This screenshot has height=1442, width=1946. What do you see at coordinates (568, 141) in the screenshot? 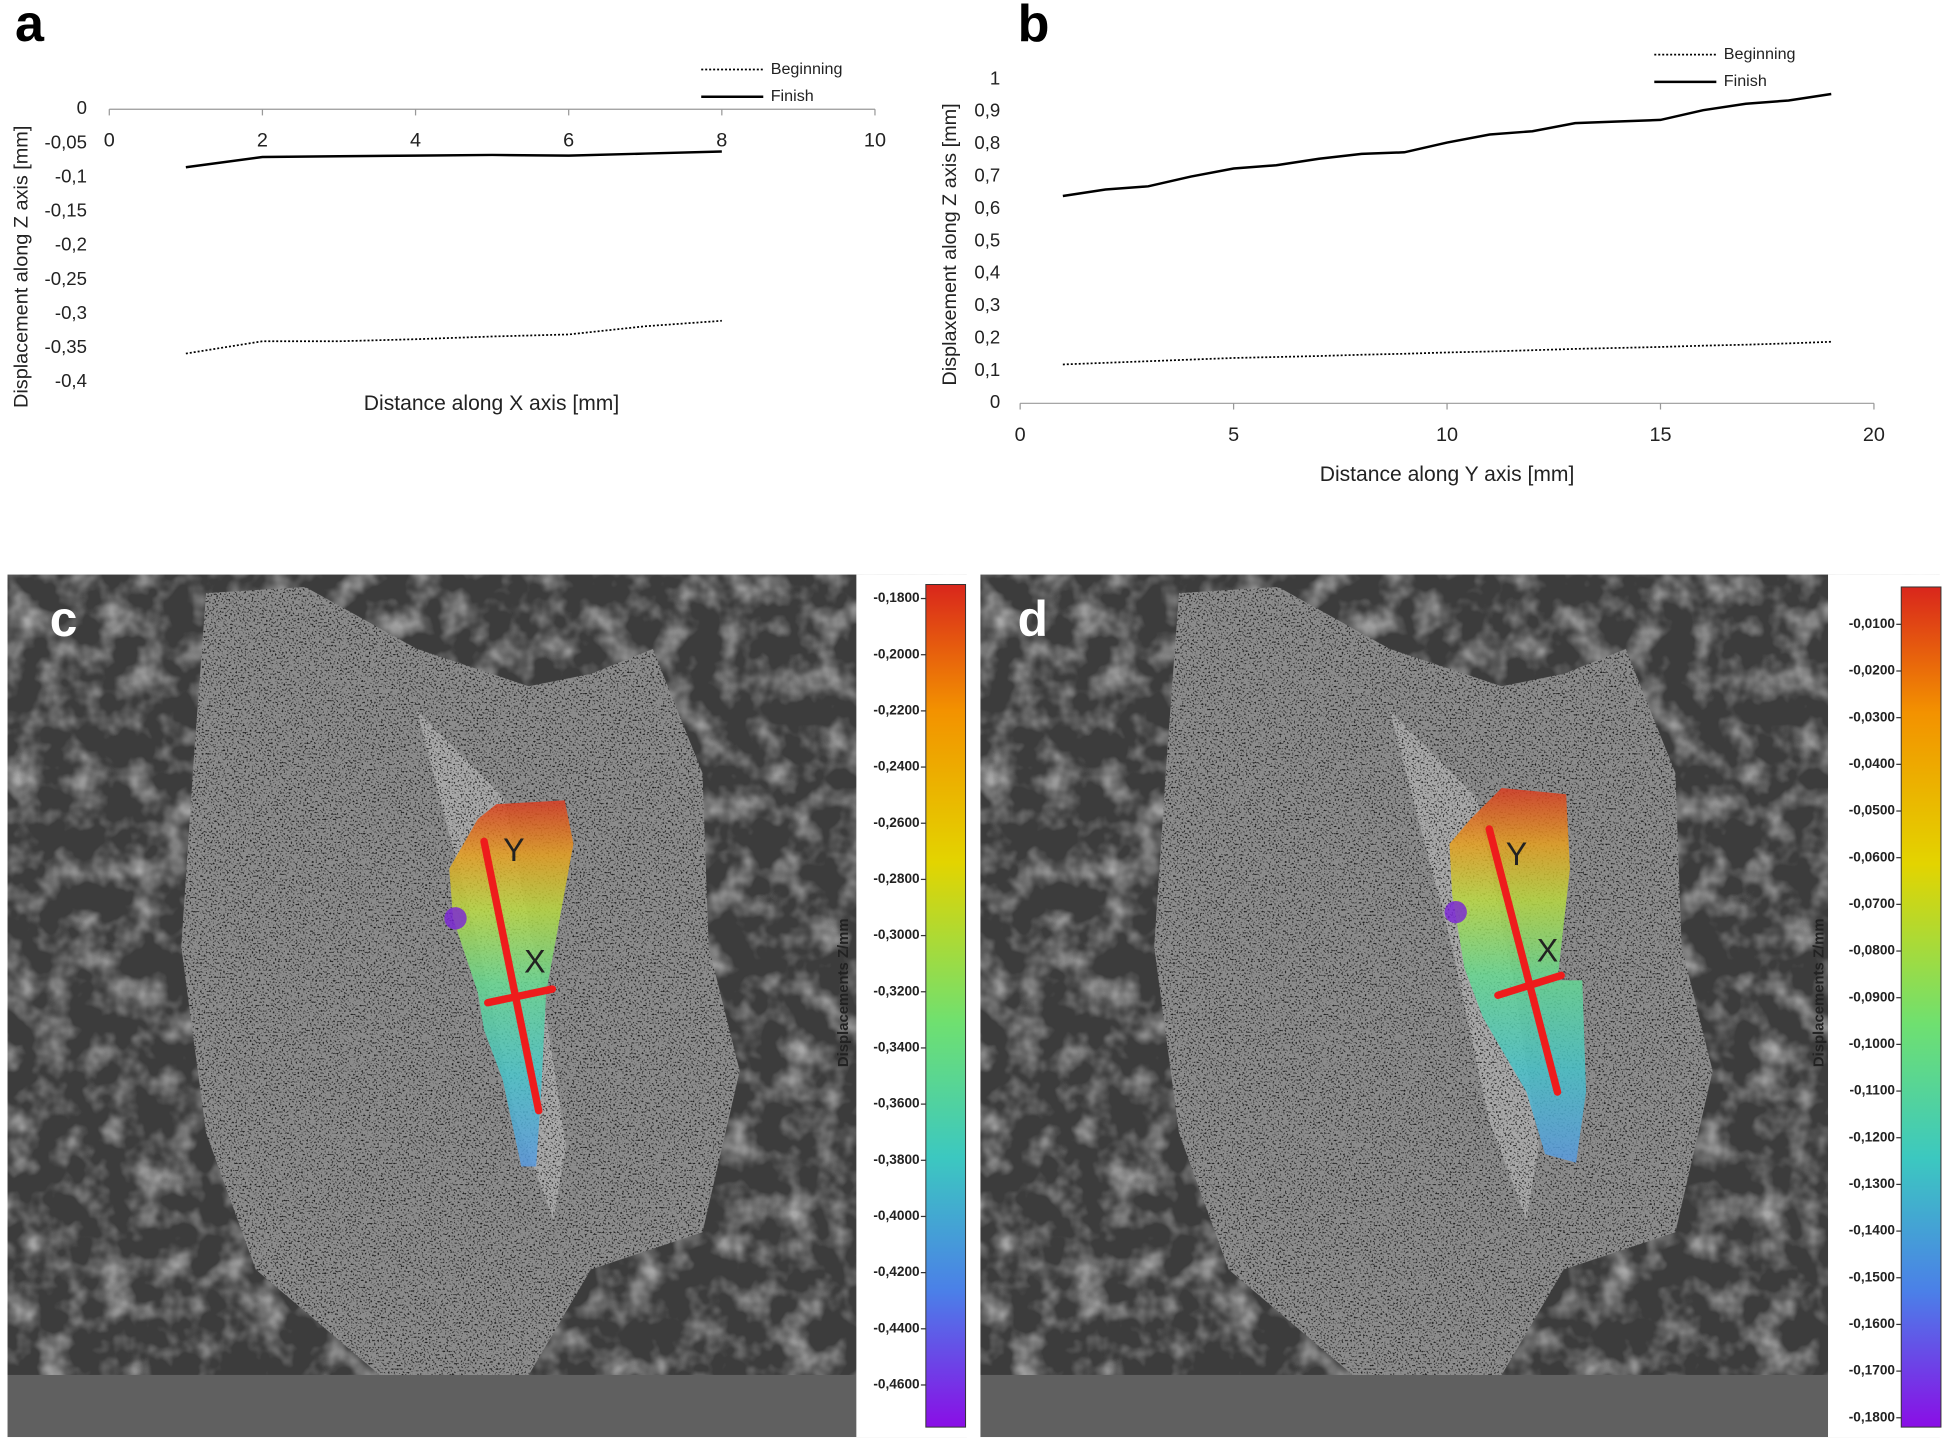
I see `x-tick-label: 6` at bounding box center [568, 141].